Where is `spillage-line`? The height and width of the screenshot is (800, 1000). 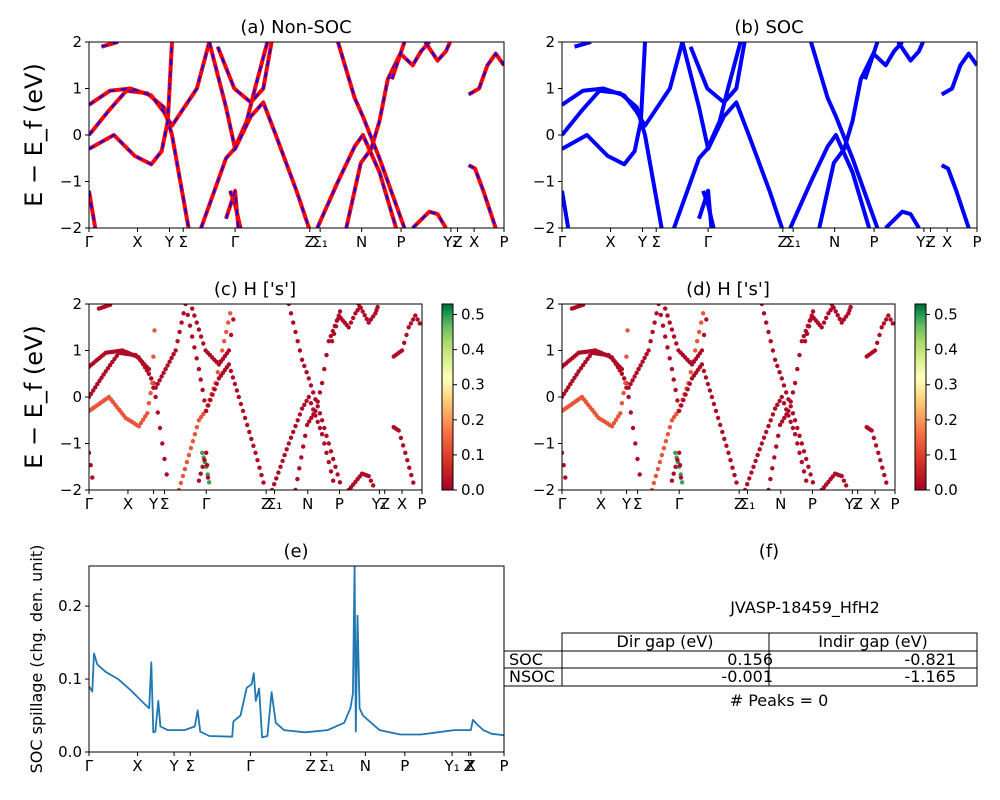 spillage-line is located at coordinates (296, 652).